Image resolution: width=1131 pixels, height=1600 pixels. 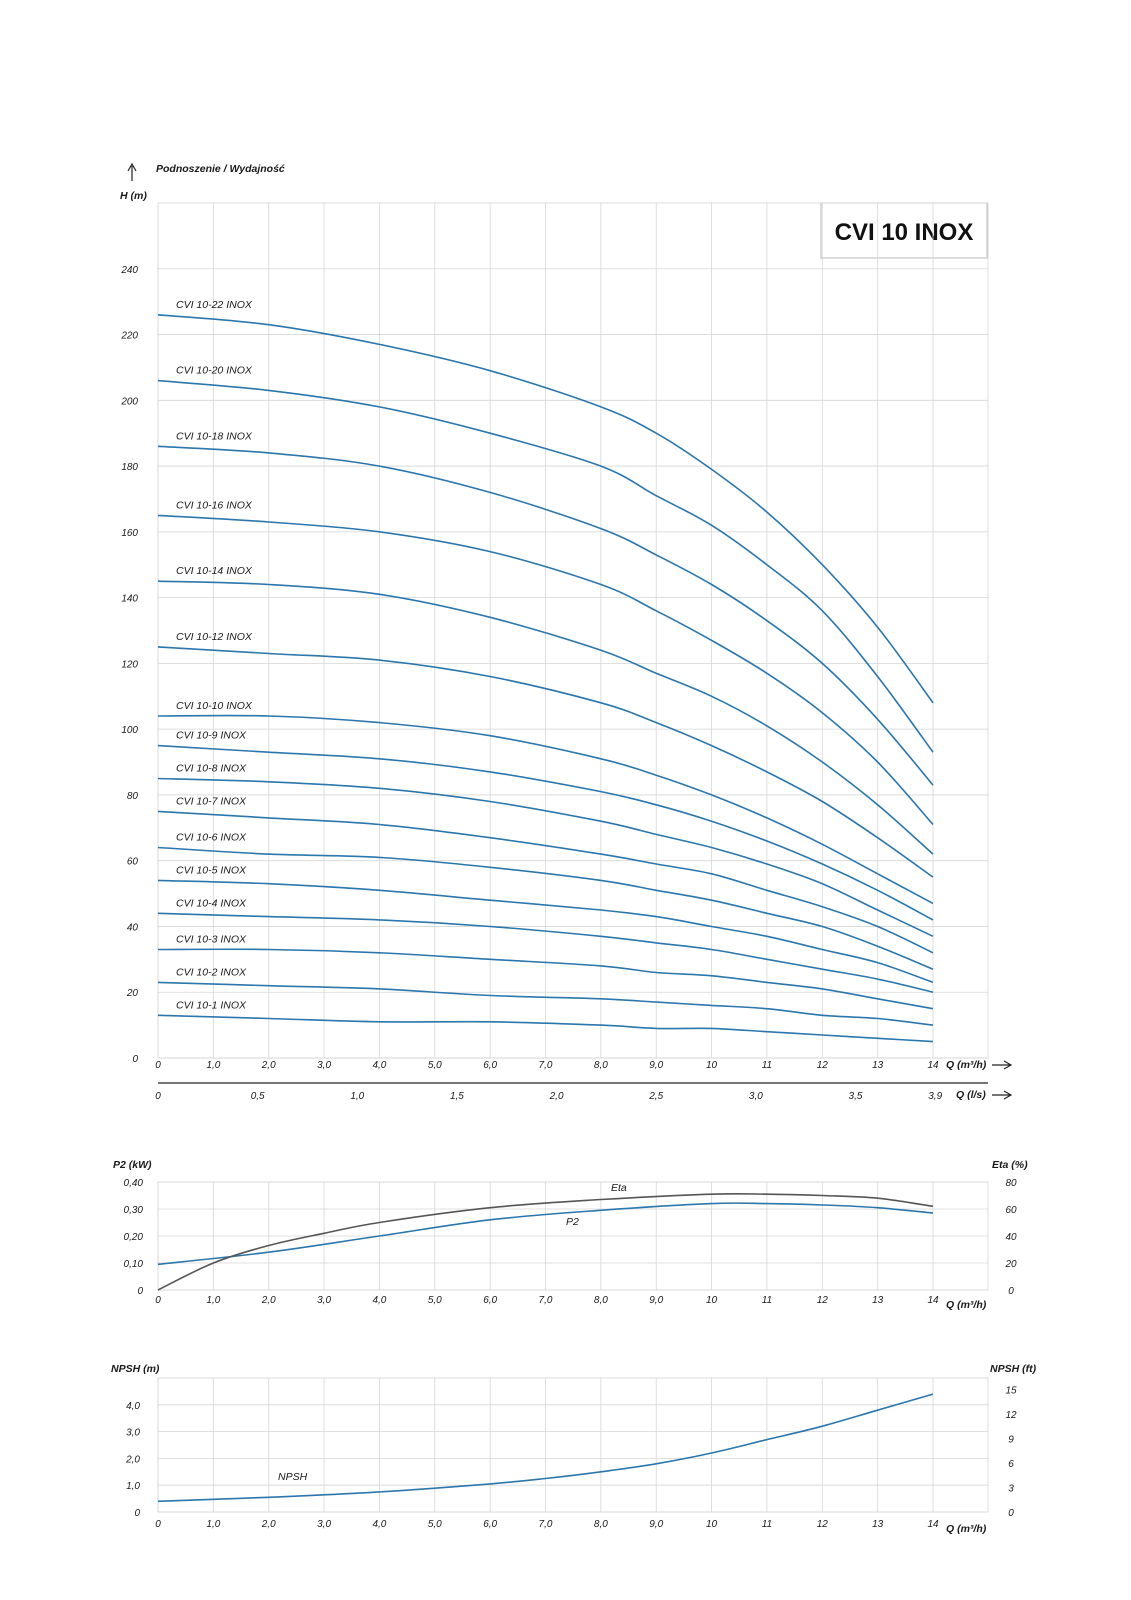 I want to click on x2-tick-label: 3,9, so click(x=935, y=1096).